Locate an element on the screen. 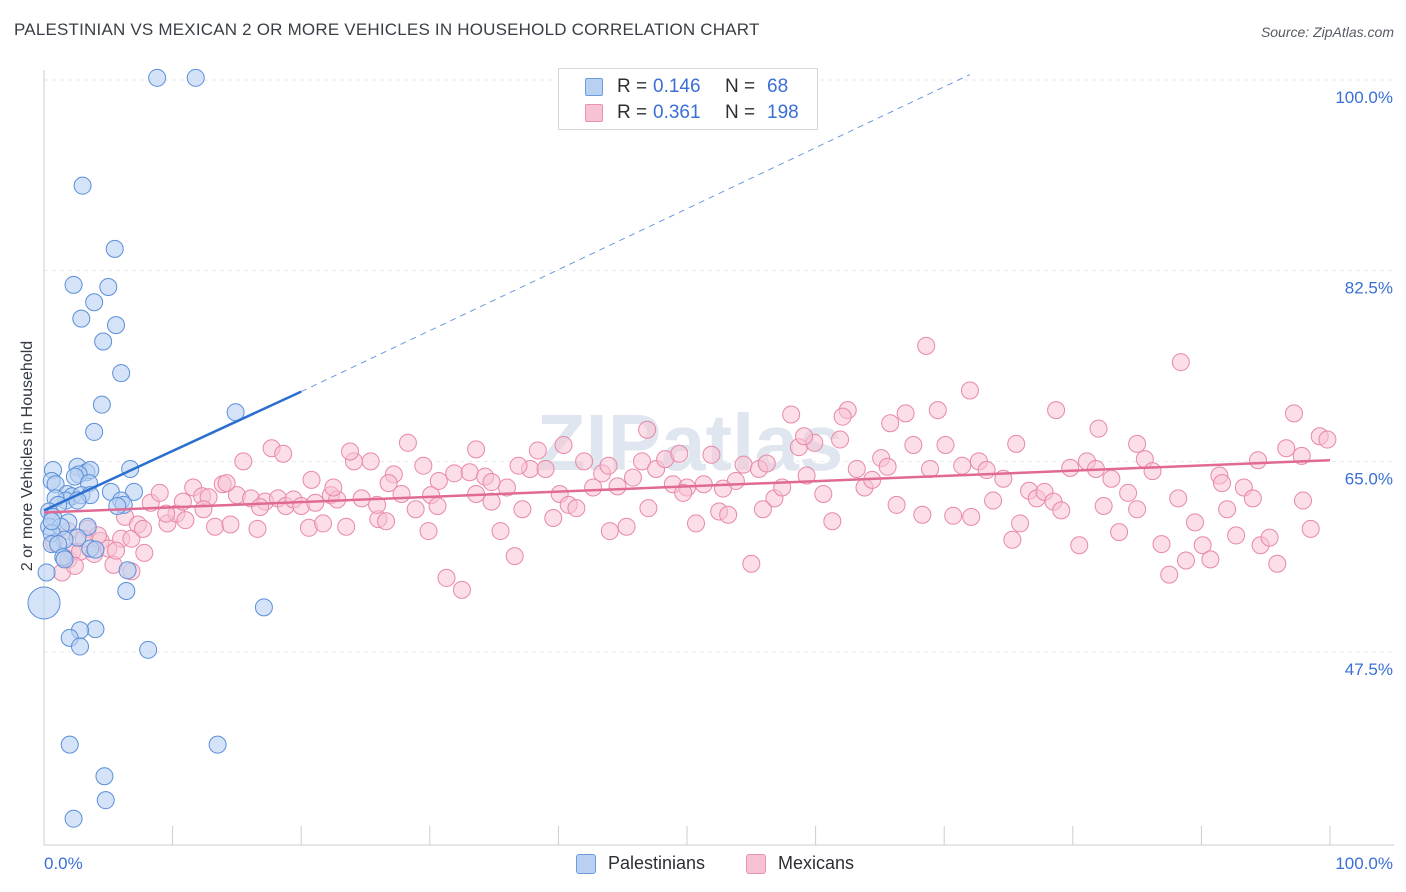 The height and width of the screenshot is (892, 1406). legend-swatch-blue is located at coordinates (586, 864).